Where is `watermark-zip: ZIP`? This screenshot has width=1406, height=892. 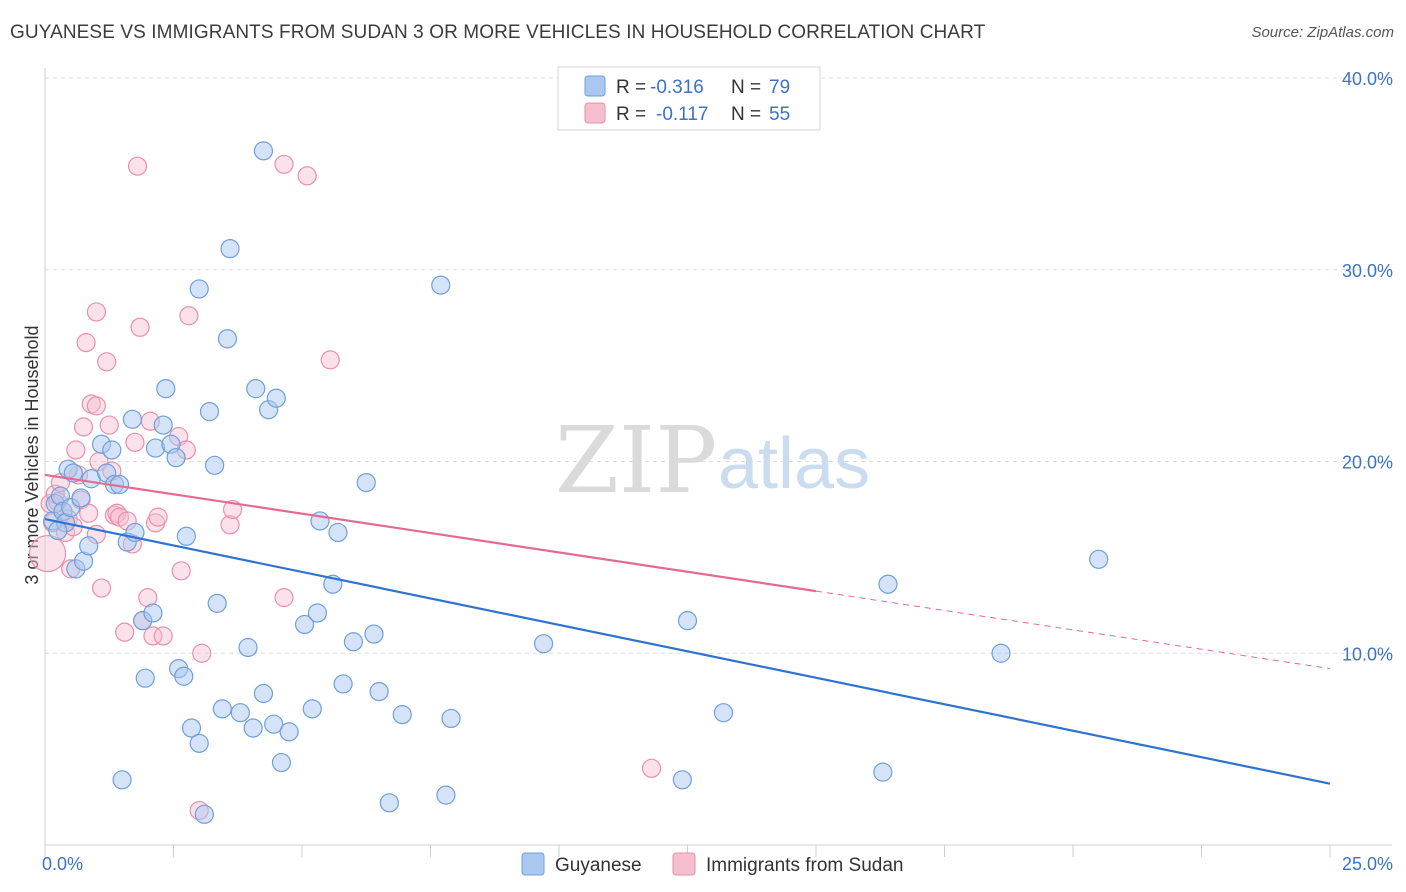 watermark-zip: ZIP is located at coordinates (636, 460).